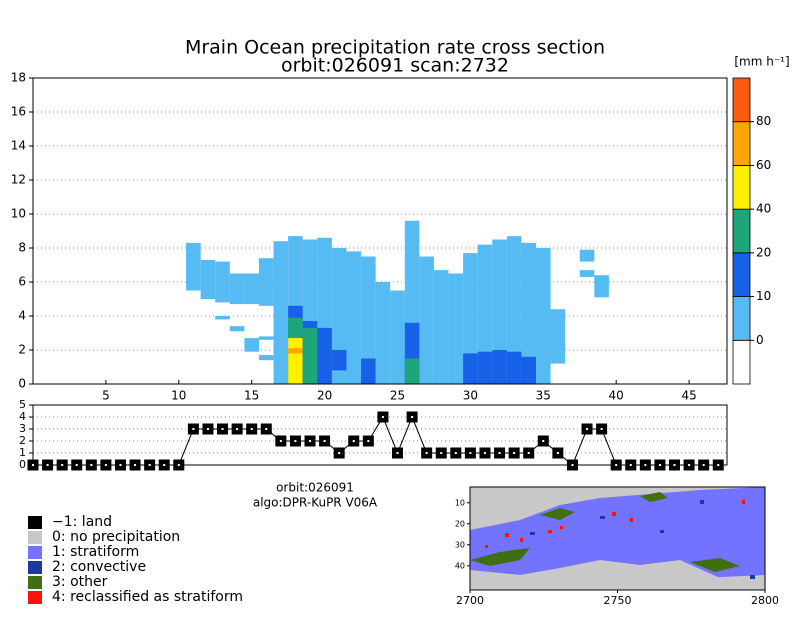 Image resolution: width=800 pixels, height=618 pixels. I want to click on colorbar-tick-label: 0, so click(760, 340).